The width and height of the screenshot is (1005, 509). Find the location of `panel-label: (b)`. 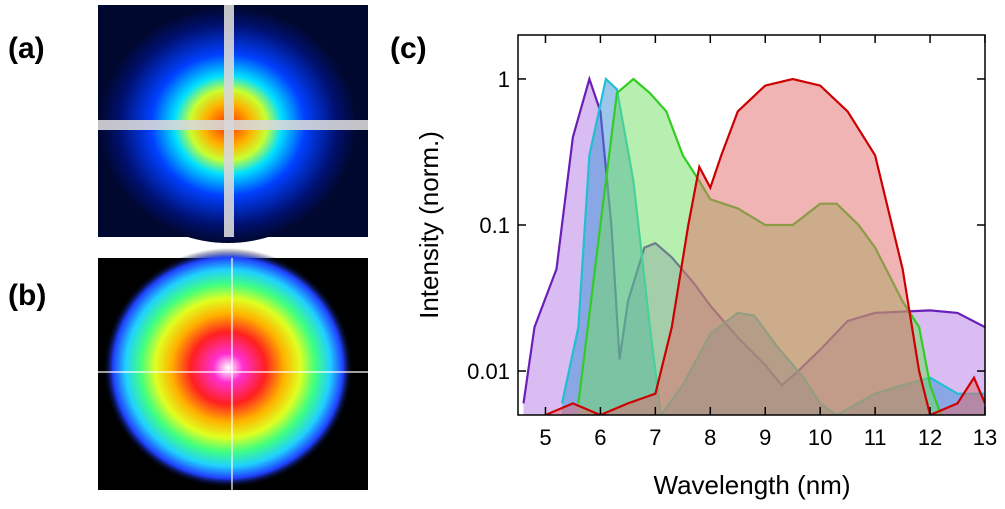

panel-label: (b) is located at coordinates (27, 295).